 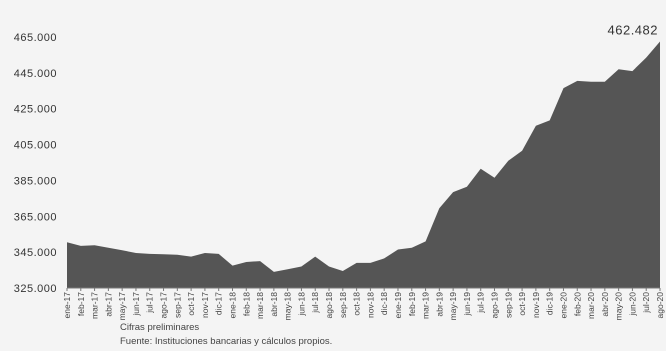 What do you see at coordinates (35, 146) in the screenshot?
I see `y-tick-label: 405.000` at bounding box center [35, 146].